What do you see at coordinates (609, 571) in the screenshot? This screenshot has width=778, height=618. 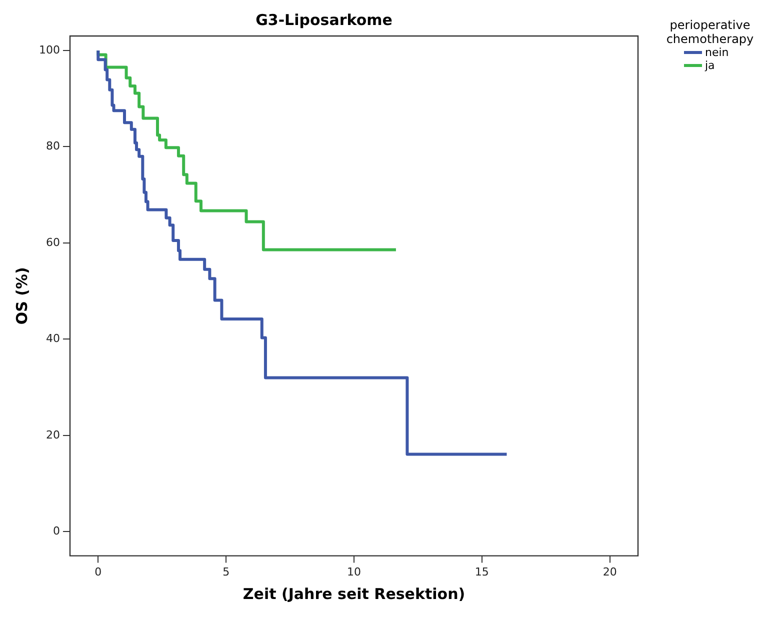 I see `x-tick-label: 20` at bounding box center [609, 571].